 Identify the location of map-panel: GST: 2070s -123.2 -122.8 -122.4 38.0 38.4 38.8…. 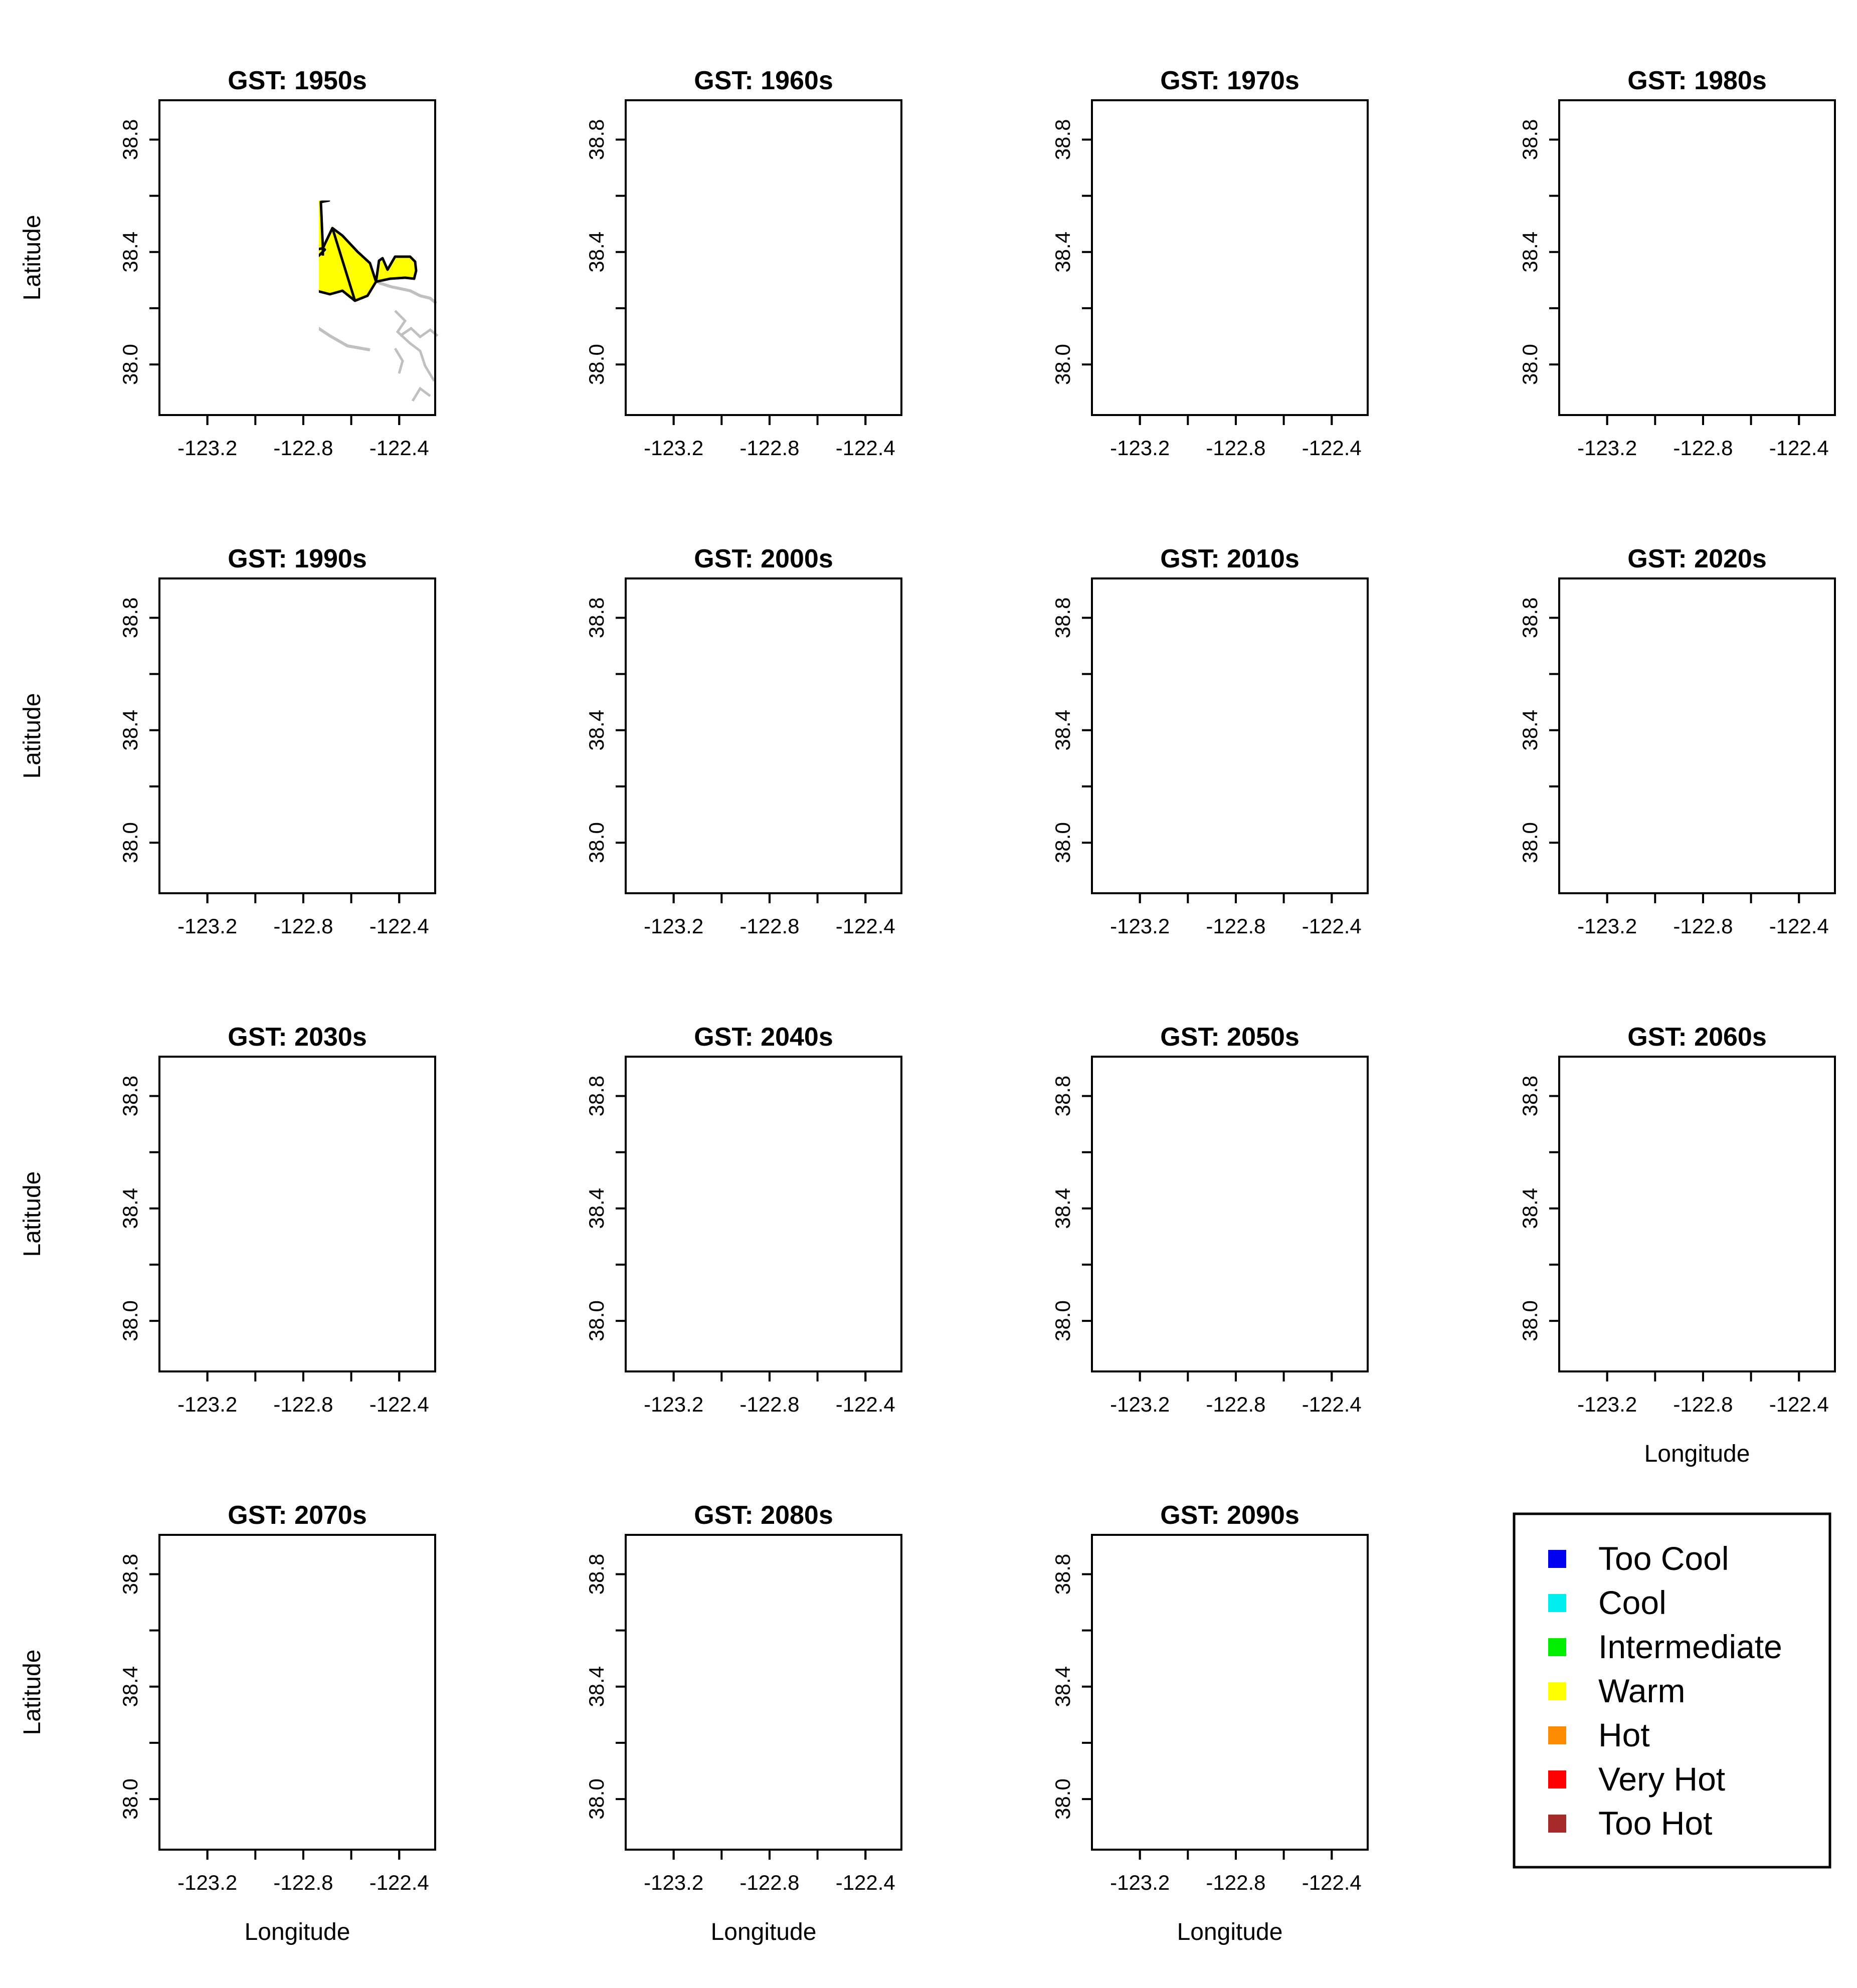
(227, 1723).